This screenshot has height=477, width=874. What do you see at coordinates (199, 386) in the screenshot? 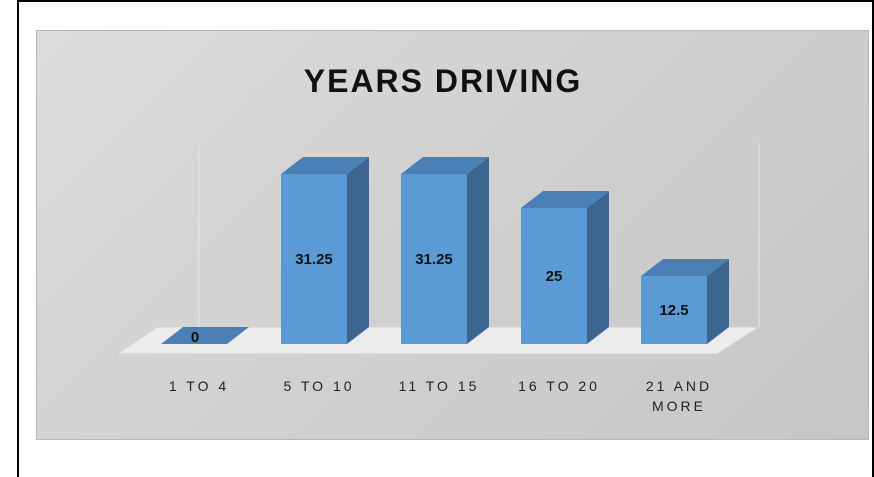
I see `x-tick-label: 1 TO 4` at bounding box center [199, 386].